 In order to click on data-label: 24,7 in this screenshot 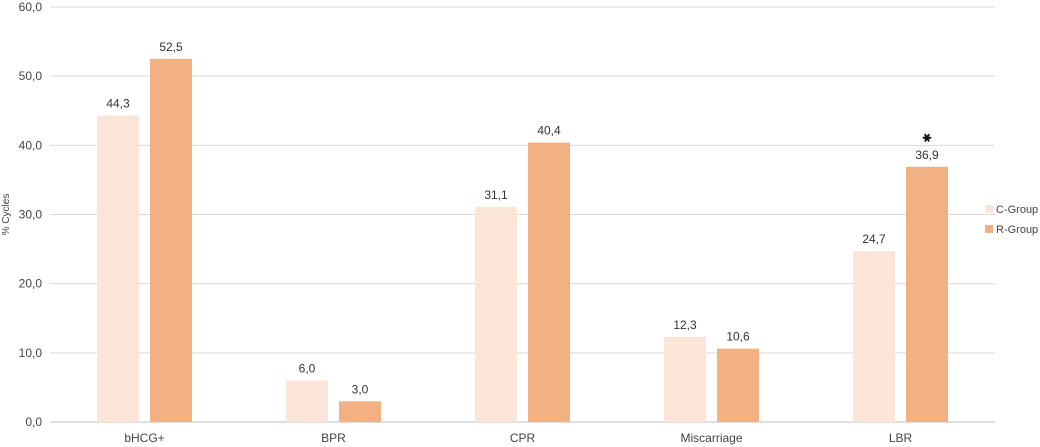, I will do `click(874, 239)`.